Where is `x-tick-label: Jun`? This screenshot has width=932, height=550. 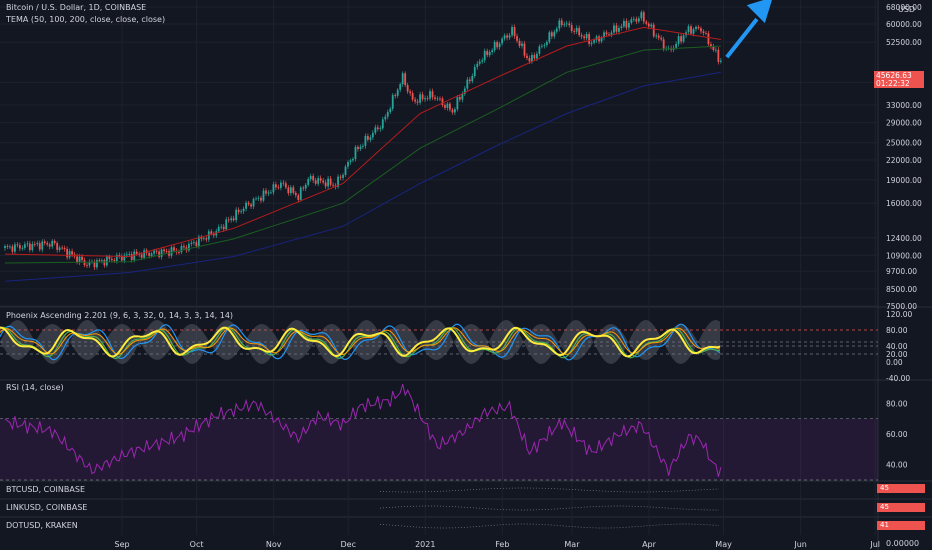
x-tick-label: Jun is located at coordinates (800, 544).